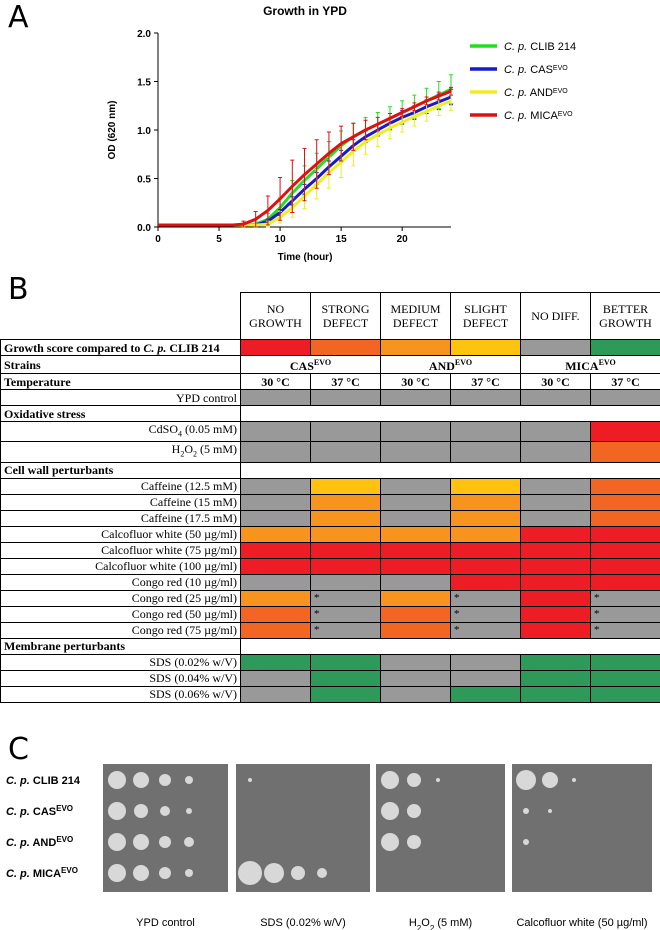  What do you see at coordinates (180, 434) in the screenshot?
I see `text-run: 4` at bounding box center [180, 434].